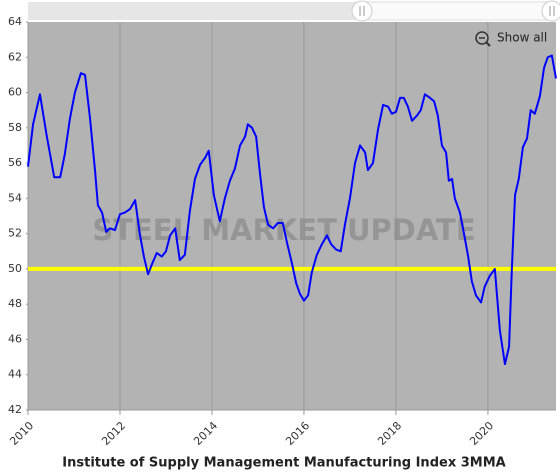 This screenshot has height=472, width=560. Describe the element at coordinates (15, 21) in the screenshot. I see `y-tick-label: 64` at that location.